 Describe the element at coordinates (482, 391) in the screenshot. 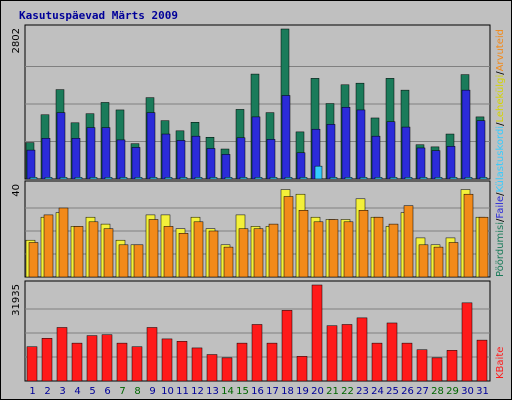

I see `x-tick-label-31: 31` at that location.